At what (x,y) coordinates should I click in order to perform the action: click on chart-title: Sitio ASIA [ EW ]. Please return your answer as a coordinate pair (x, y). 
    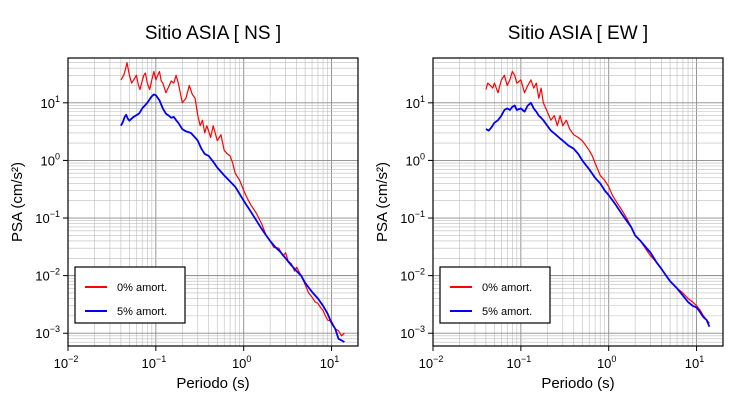
    Looking at the image, I should click on (578, 33).